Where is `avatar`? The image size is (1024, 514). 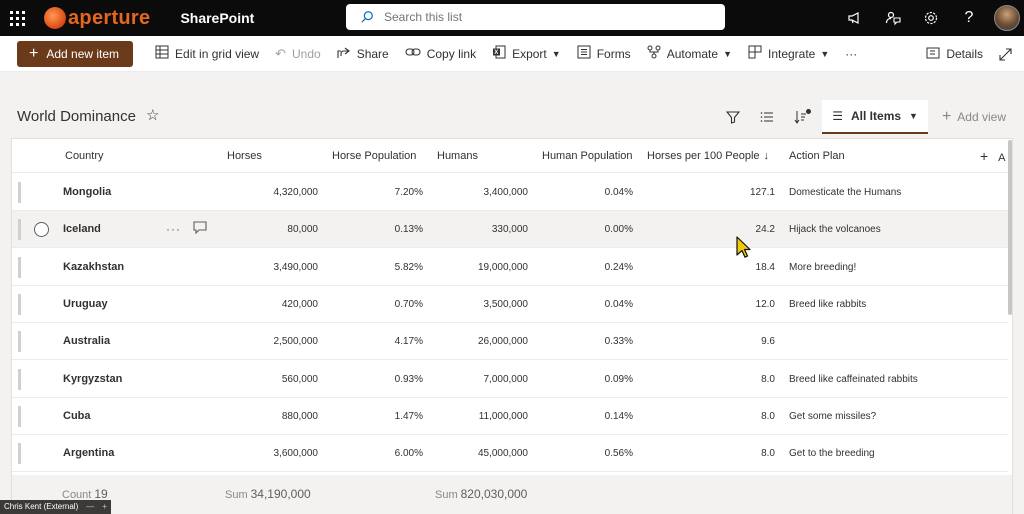 avatar is located at coordinates (1007, 18).